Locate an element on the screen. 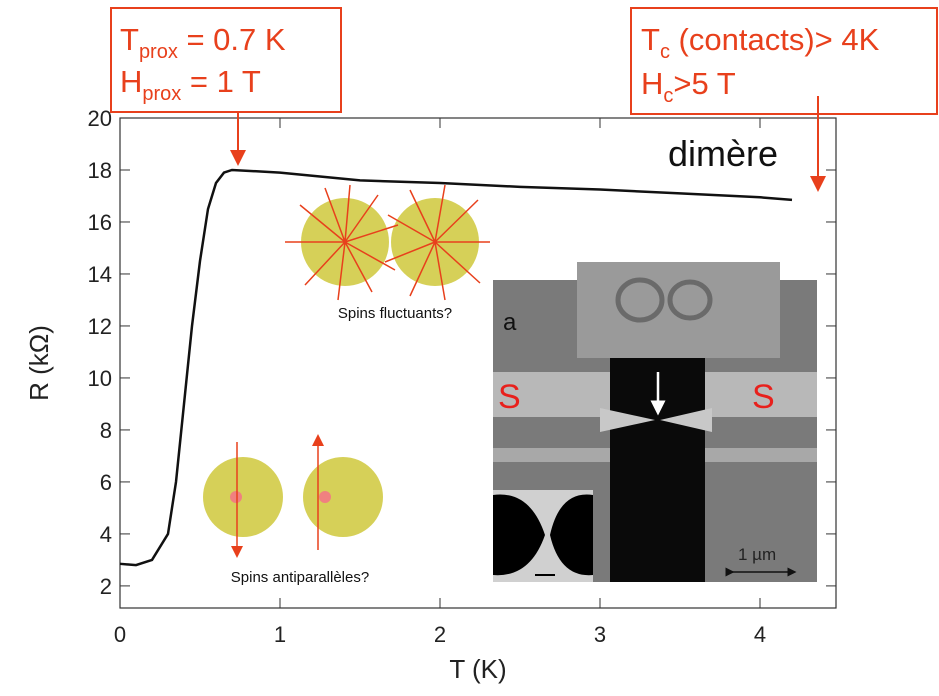 The width and height of the screenshot is (939, 696). annotation-tprox: Tprox = 0.7 K is located at coordinates (203, 42).